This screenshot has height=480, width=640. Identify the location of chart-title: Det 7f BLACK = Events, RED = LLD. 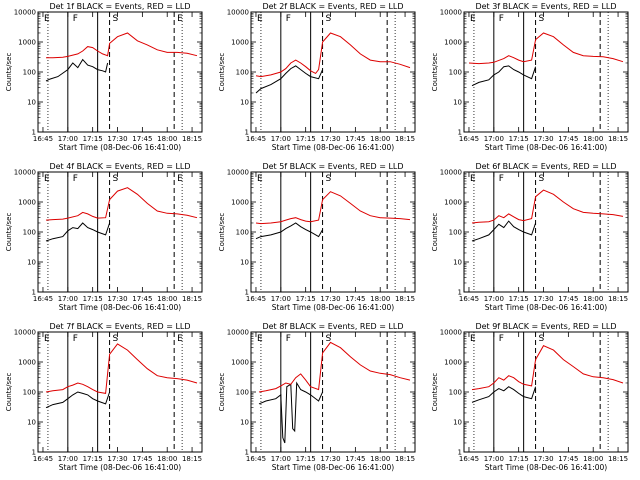
(119, 326).